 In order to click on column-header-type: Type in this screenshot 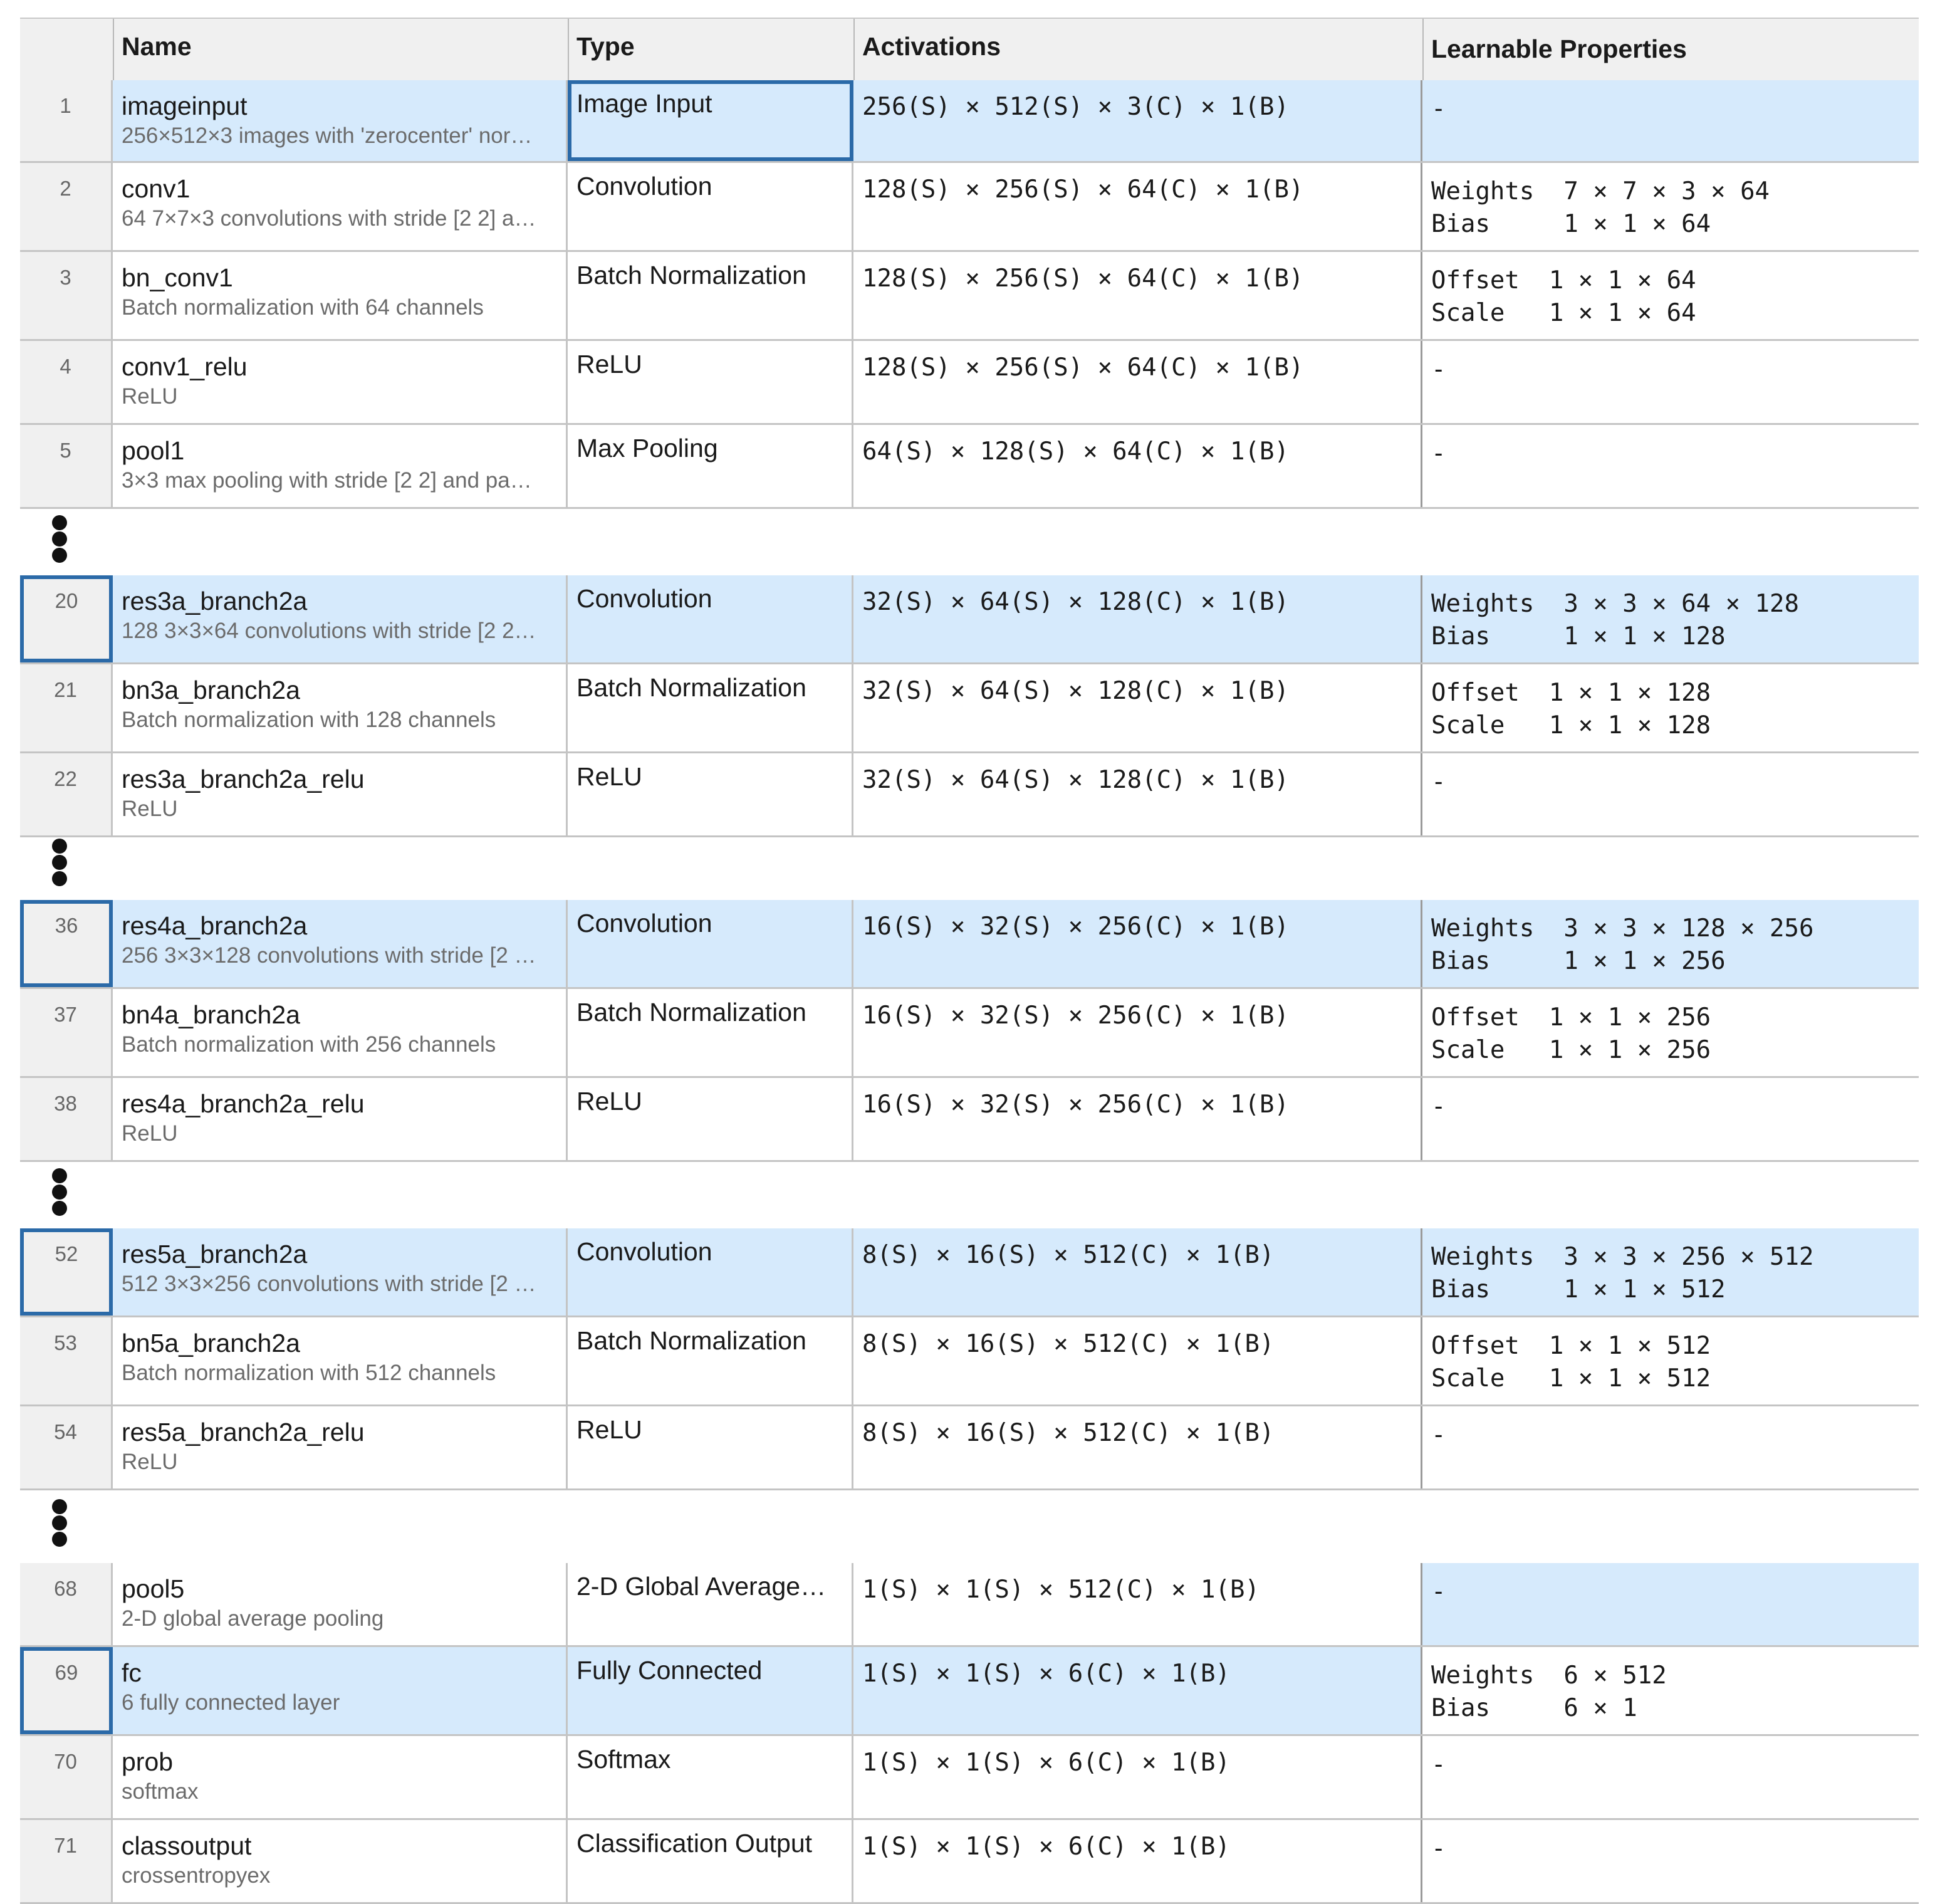, I will do `click(605, 46)`.